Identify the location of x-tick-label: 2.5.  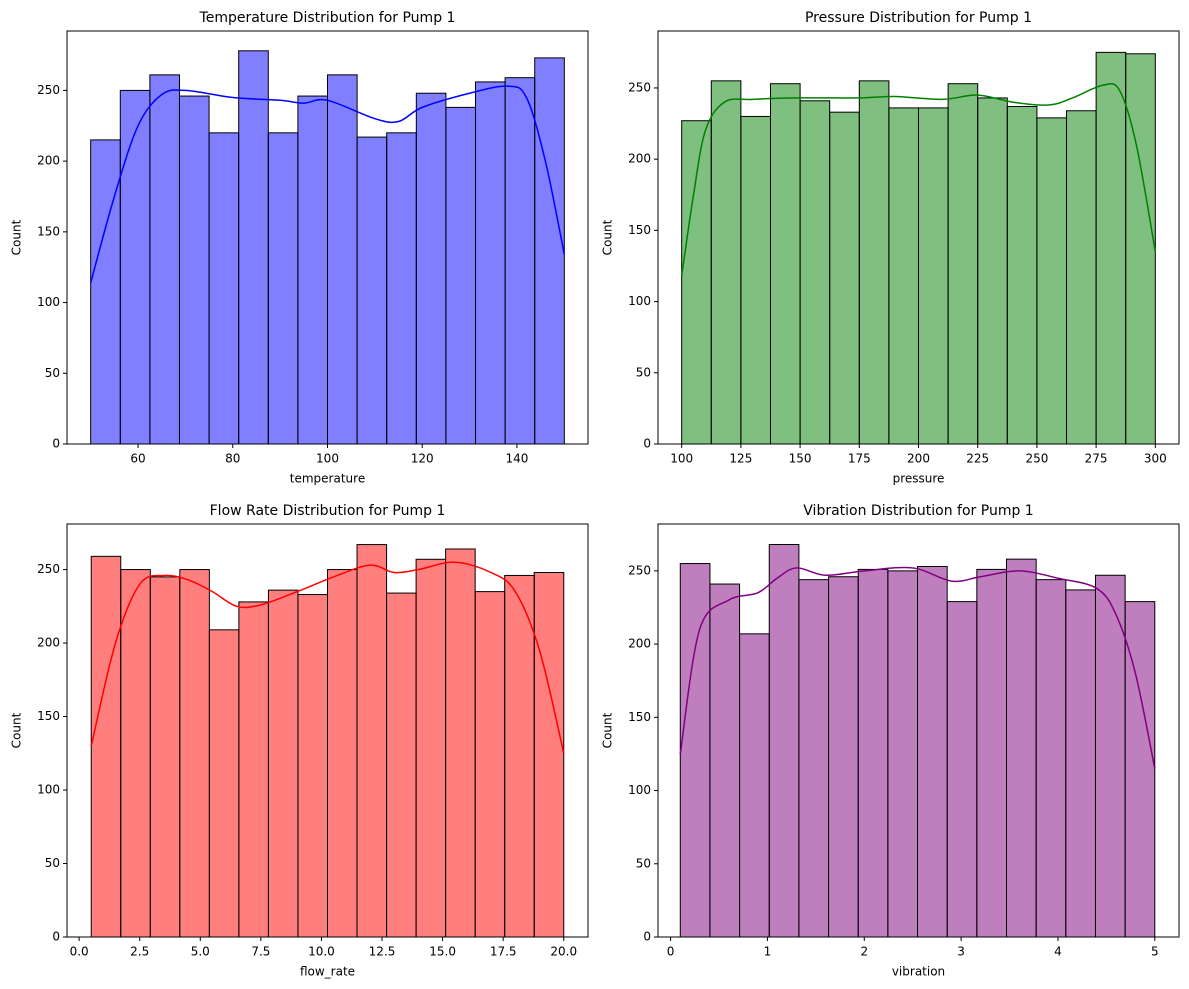
(139, 952).